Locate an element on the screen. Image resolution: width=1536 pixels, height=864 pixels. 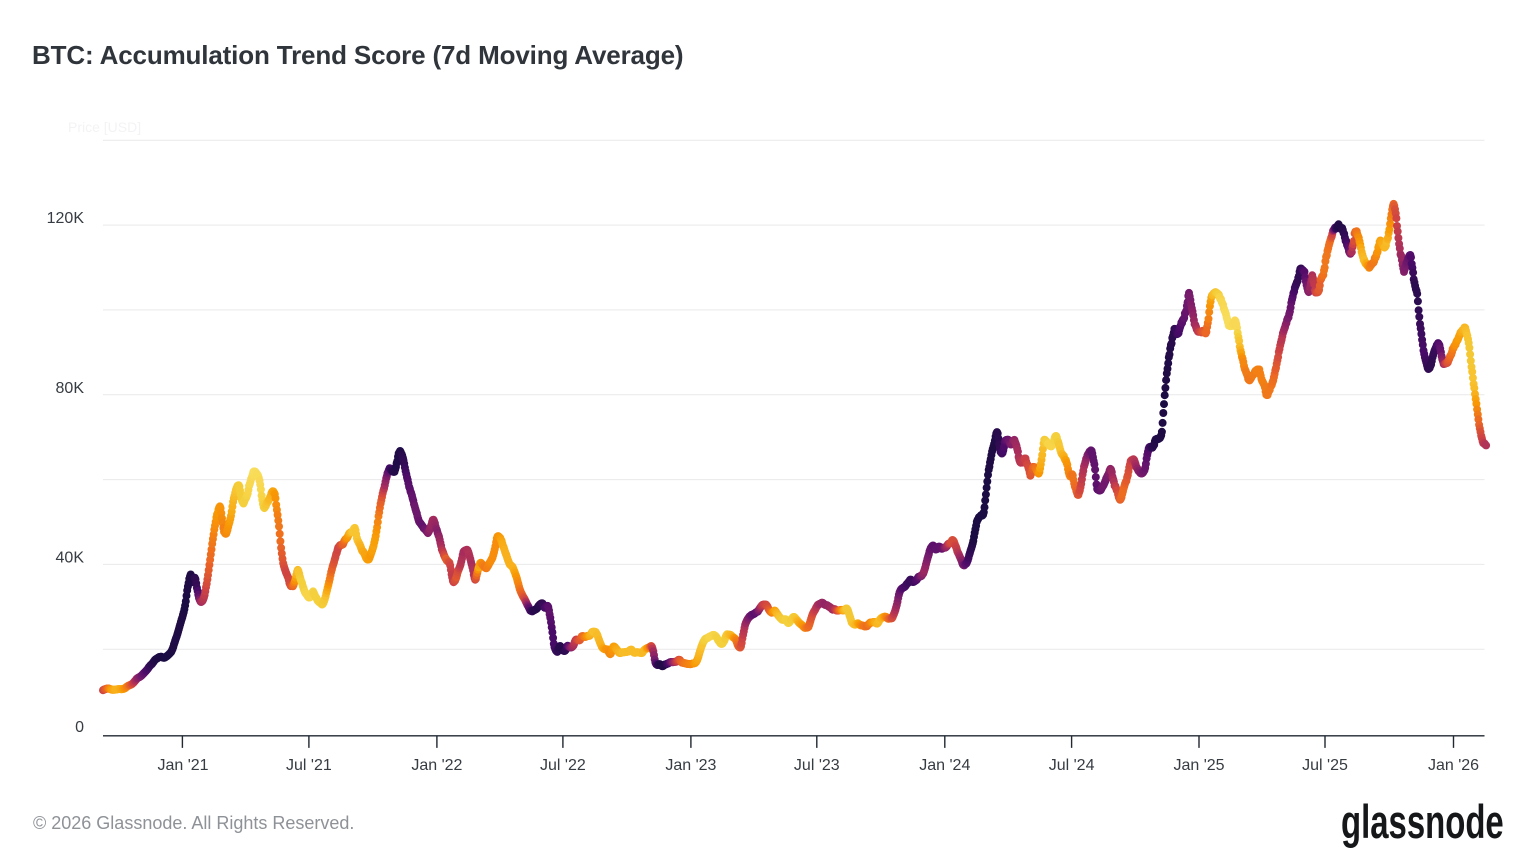
svg-text: Jan '26 is located at coordinates (1453, 765).